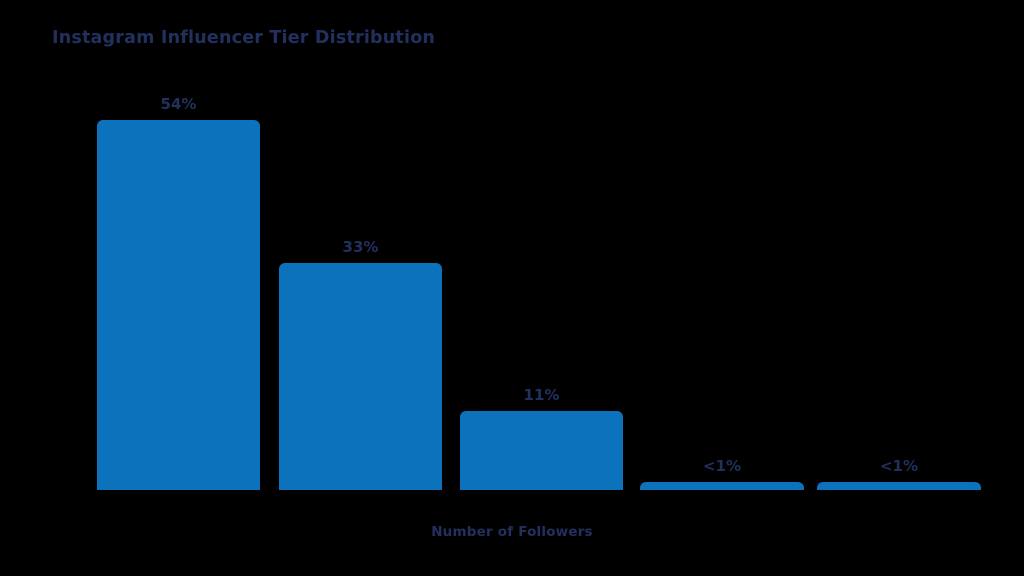 Image resolution: width=1024 pixels, height=576 pixels. Describe the element at coordinates (512, 532) in the screenshot. I see `x-axis-label: Number of Followers` at that location.